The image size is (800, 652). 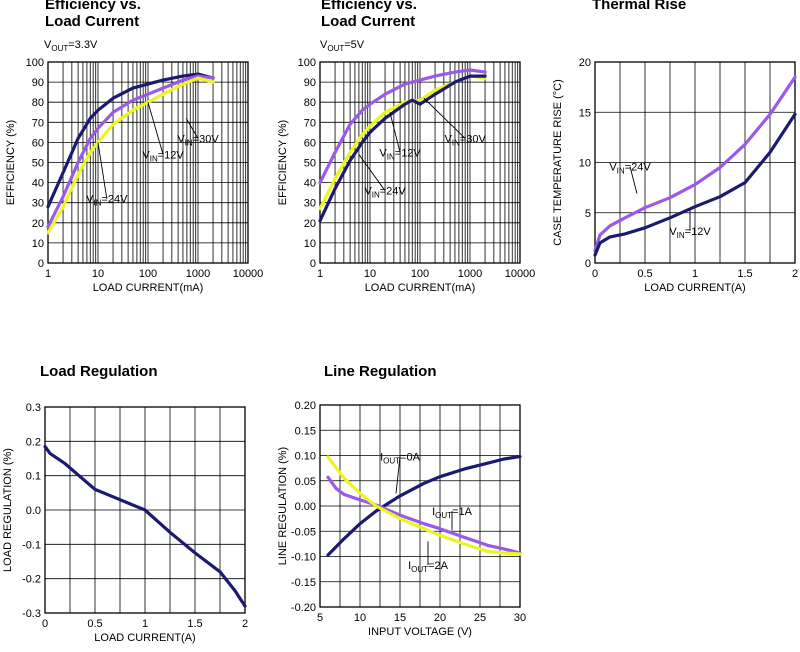 I want to click on annotation-label: VIN=30V, so click(x=198, y=140).